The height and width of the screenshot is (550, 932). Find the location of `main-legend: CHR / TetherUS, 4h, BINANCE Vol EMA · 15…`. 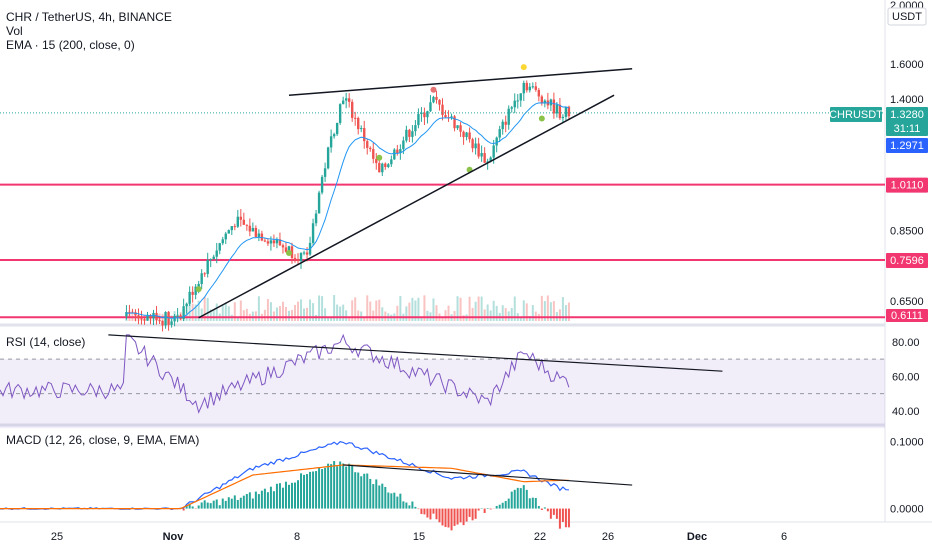

main-legend: CHR / TetherUS, 4h, BINANCE Vol EMA · 15… is located at coordinates (89, 31).